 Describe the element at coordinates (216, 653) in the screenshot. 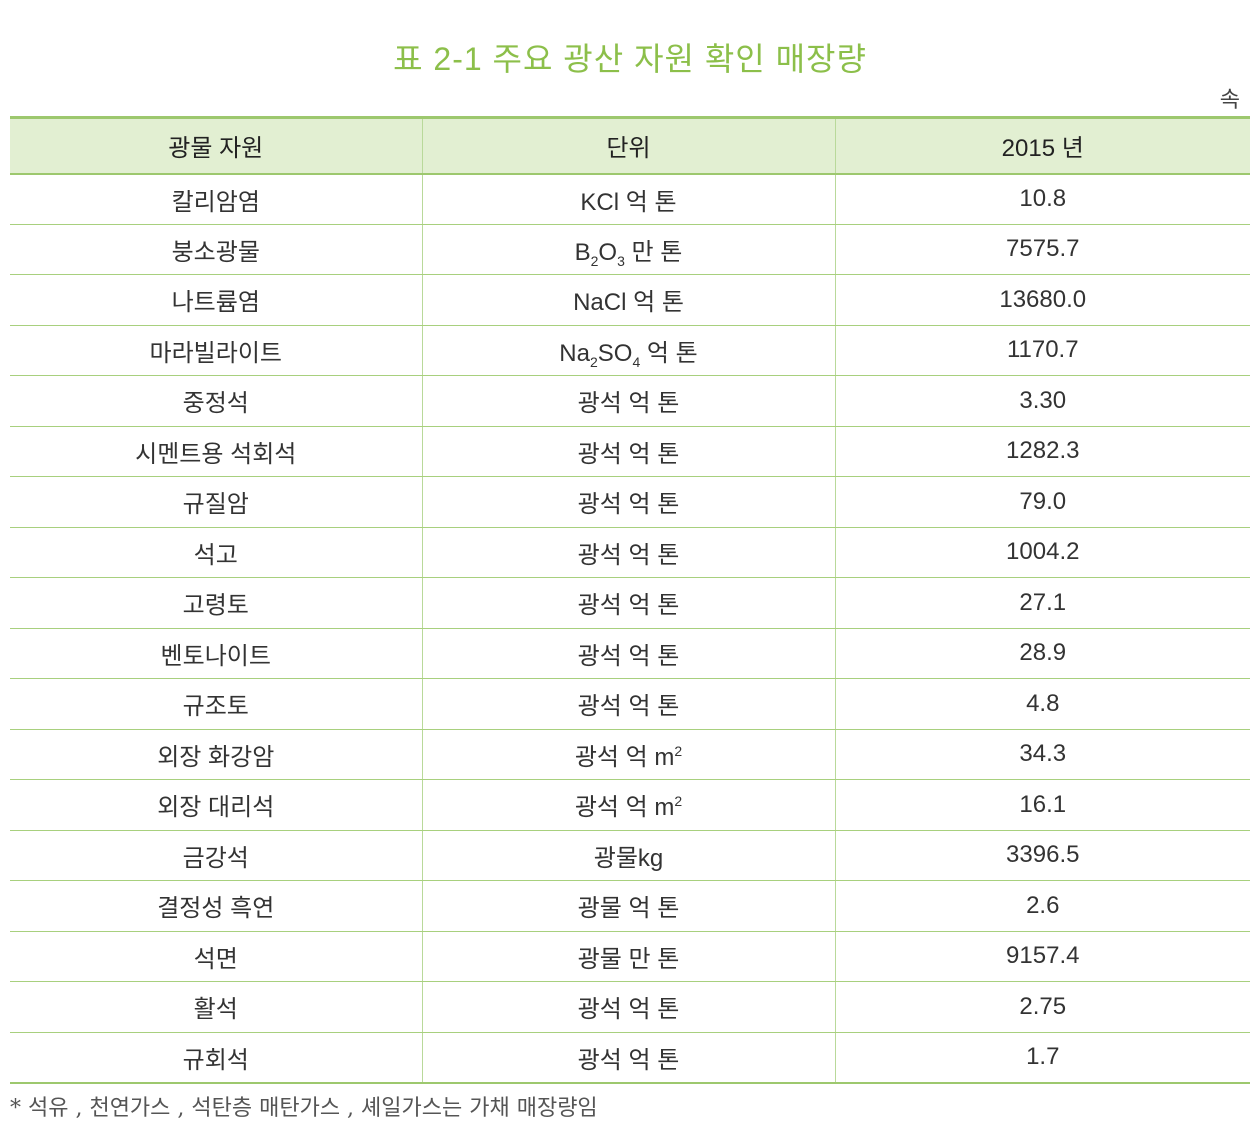

I see `resource-name: 벤토나이트` at that location.